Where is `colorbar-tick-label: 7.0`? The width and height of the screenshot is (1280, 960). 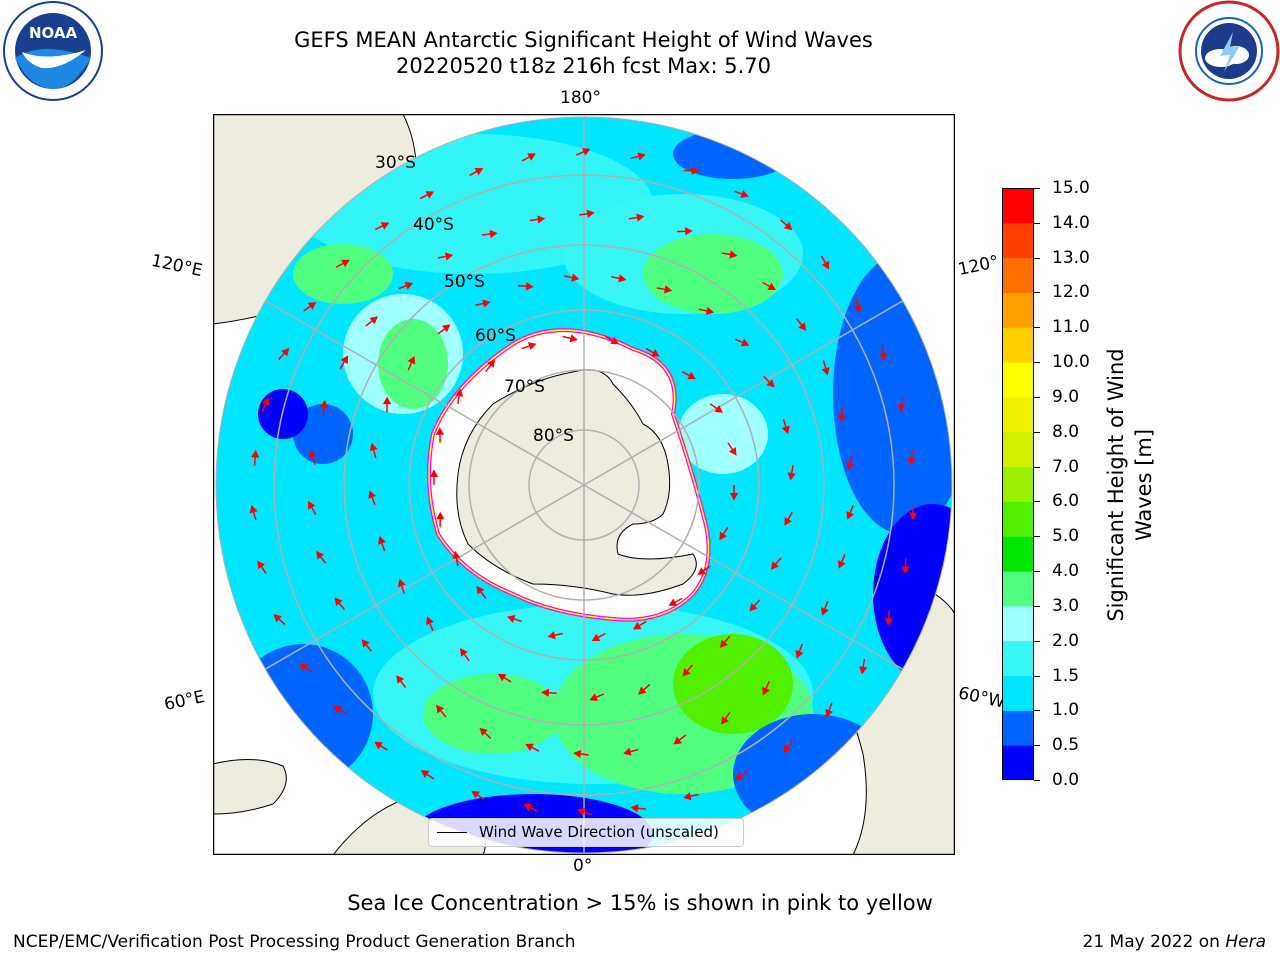 colorbar-tick-label: 7.0 is located at coordinates (1066, 466).